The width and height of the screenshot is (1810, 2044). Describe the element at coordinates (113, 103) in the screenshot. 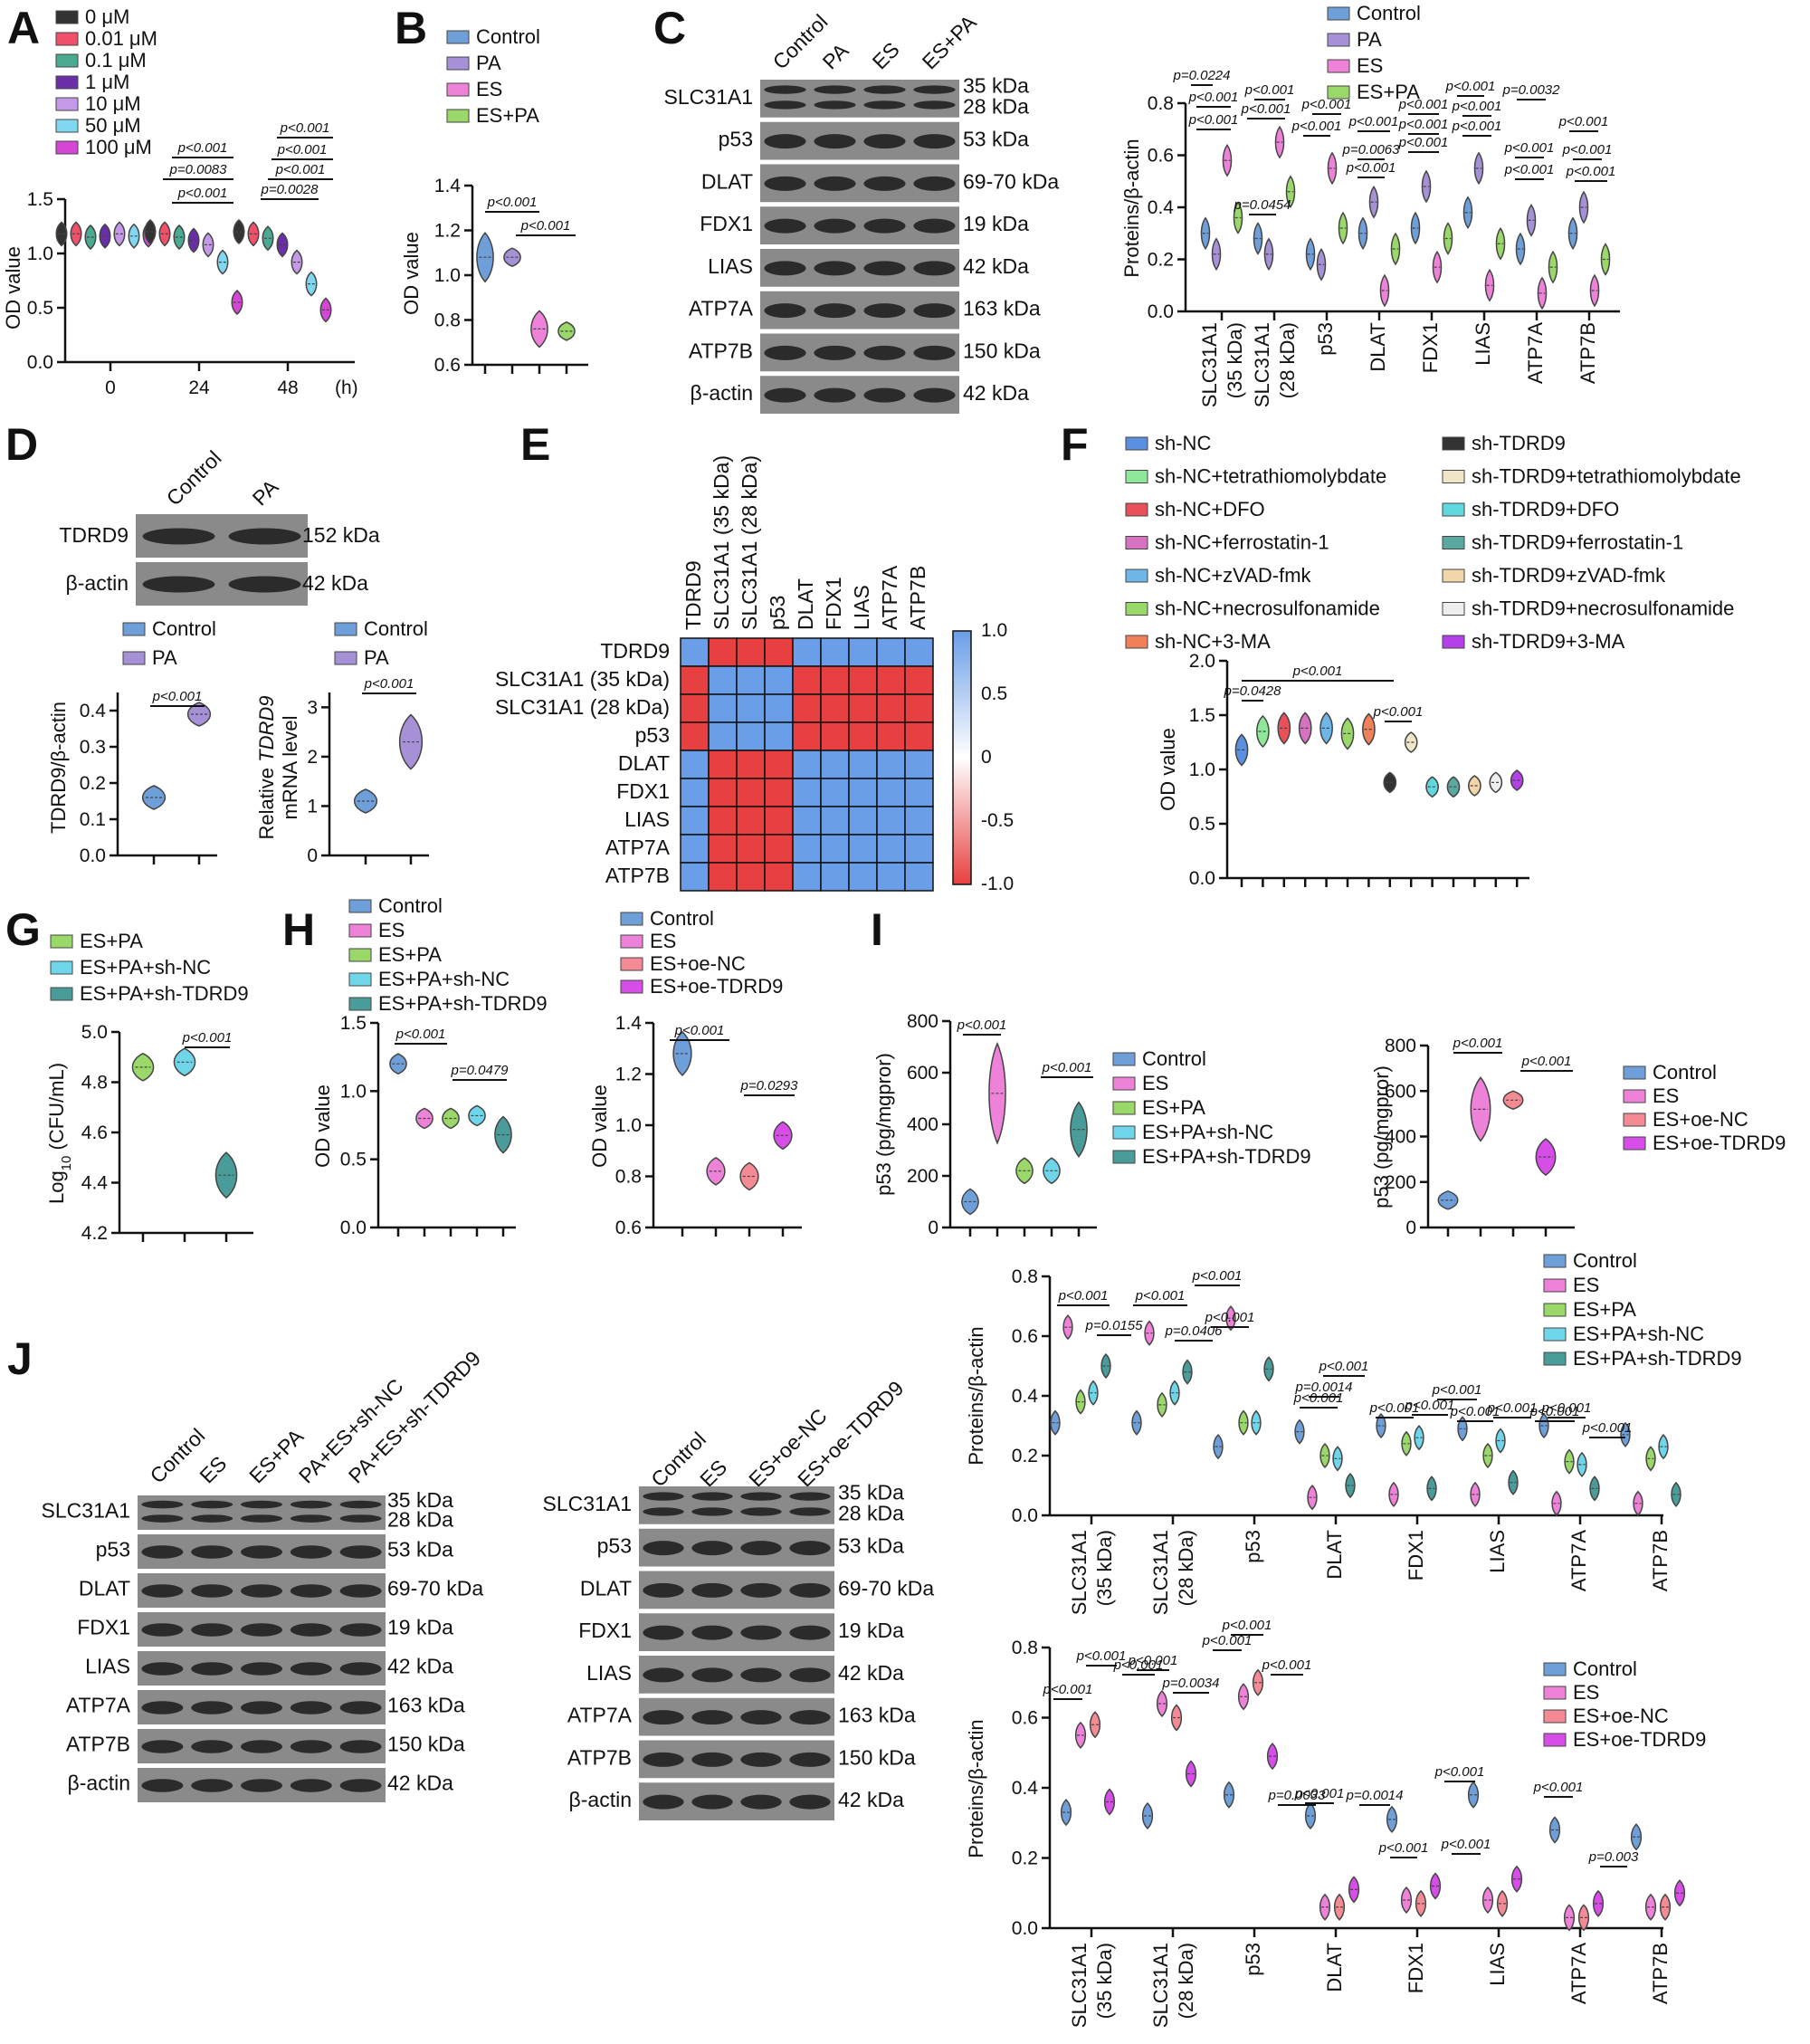

I see `panel-a-legend-item: 10 μM` at that location.